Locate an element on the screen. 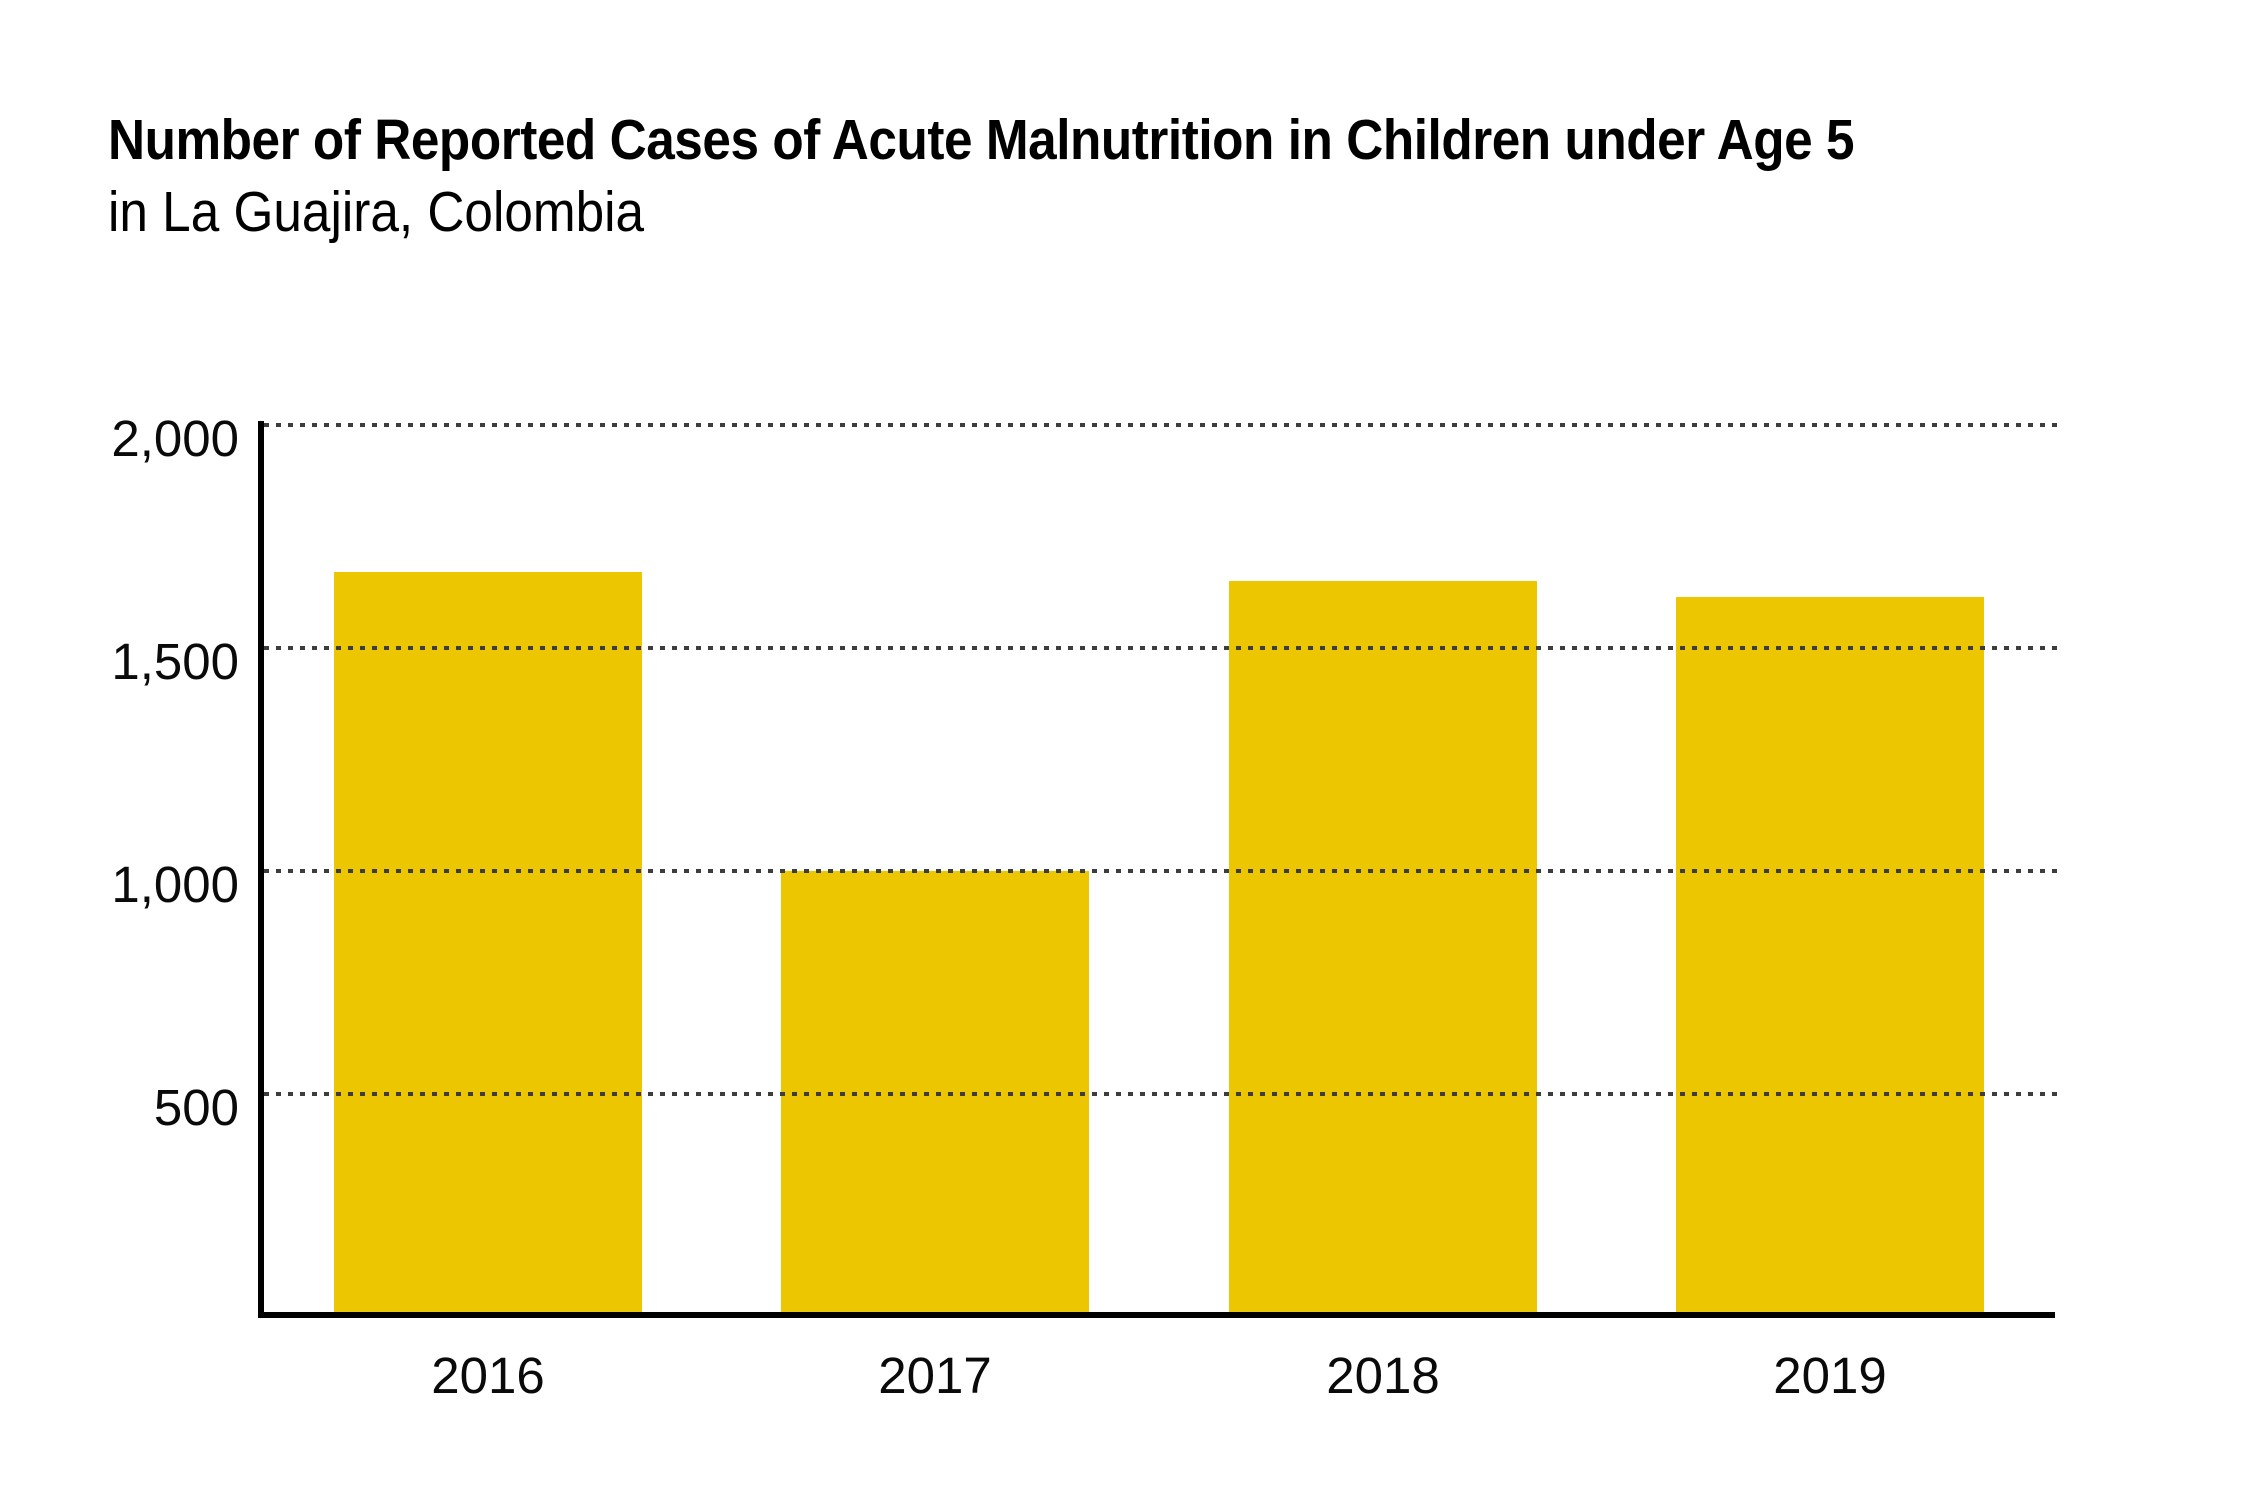 This screenshot has width=2250, height=1500. bar-2016 is located at coordinates (488, 942).